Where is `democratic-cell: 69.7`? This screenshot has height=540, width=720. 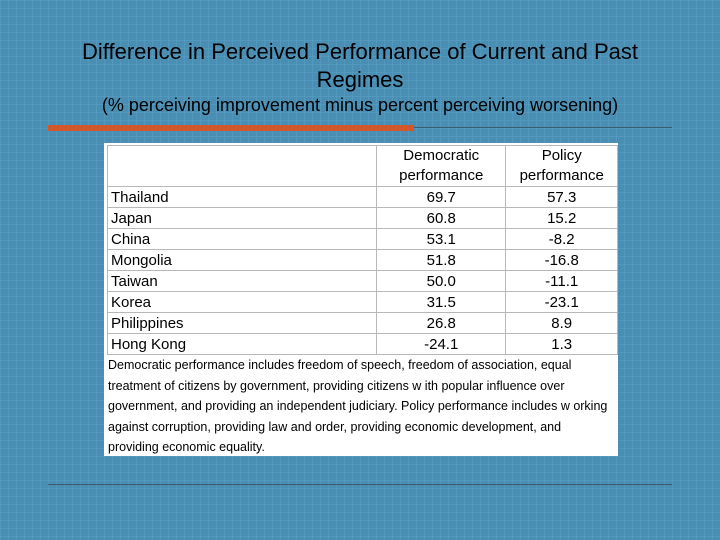
democratic-cell: 69.7 is located at coordinates (441, 197).